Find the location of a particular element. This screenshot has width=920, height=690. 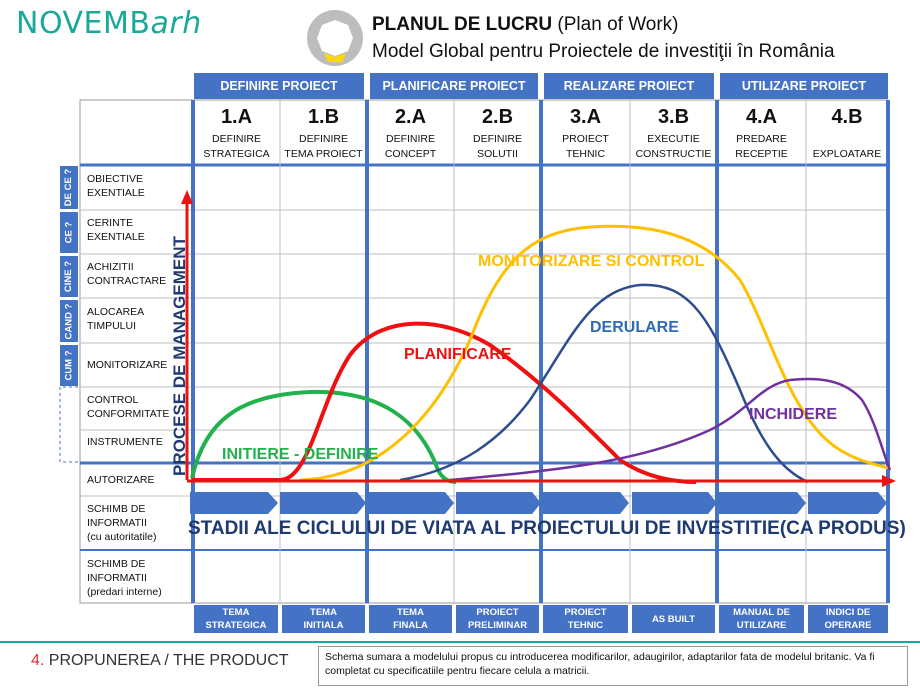

curve-label-monitorizare: MONITORIZARE SI CONTROL is located at coordinates (591, 261).